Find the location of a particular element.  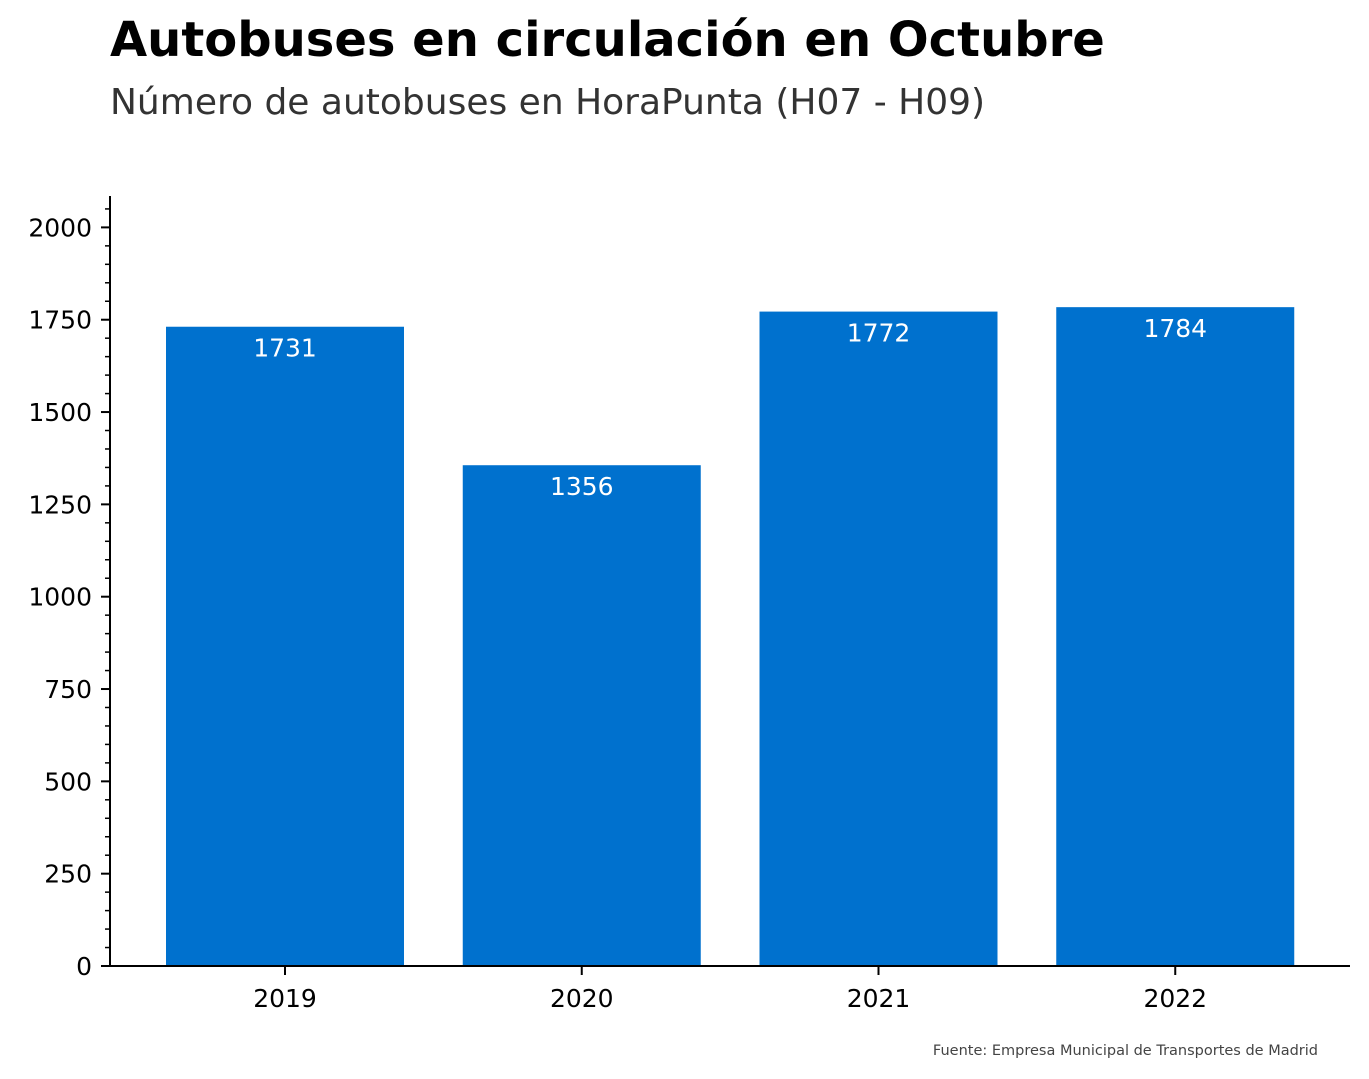

bar-2020 is located at coordinates (581, 715).